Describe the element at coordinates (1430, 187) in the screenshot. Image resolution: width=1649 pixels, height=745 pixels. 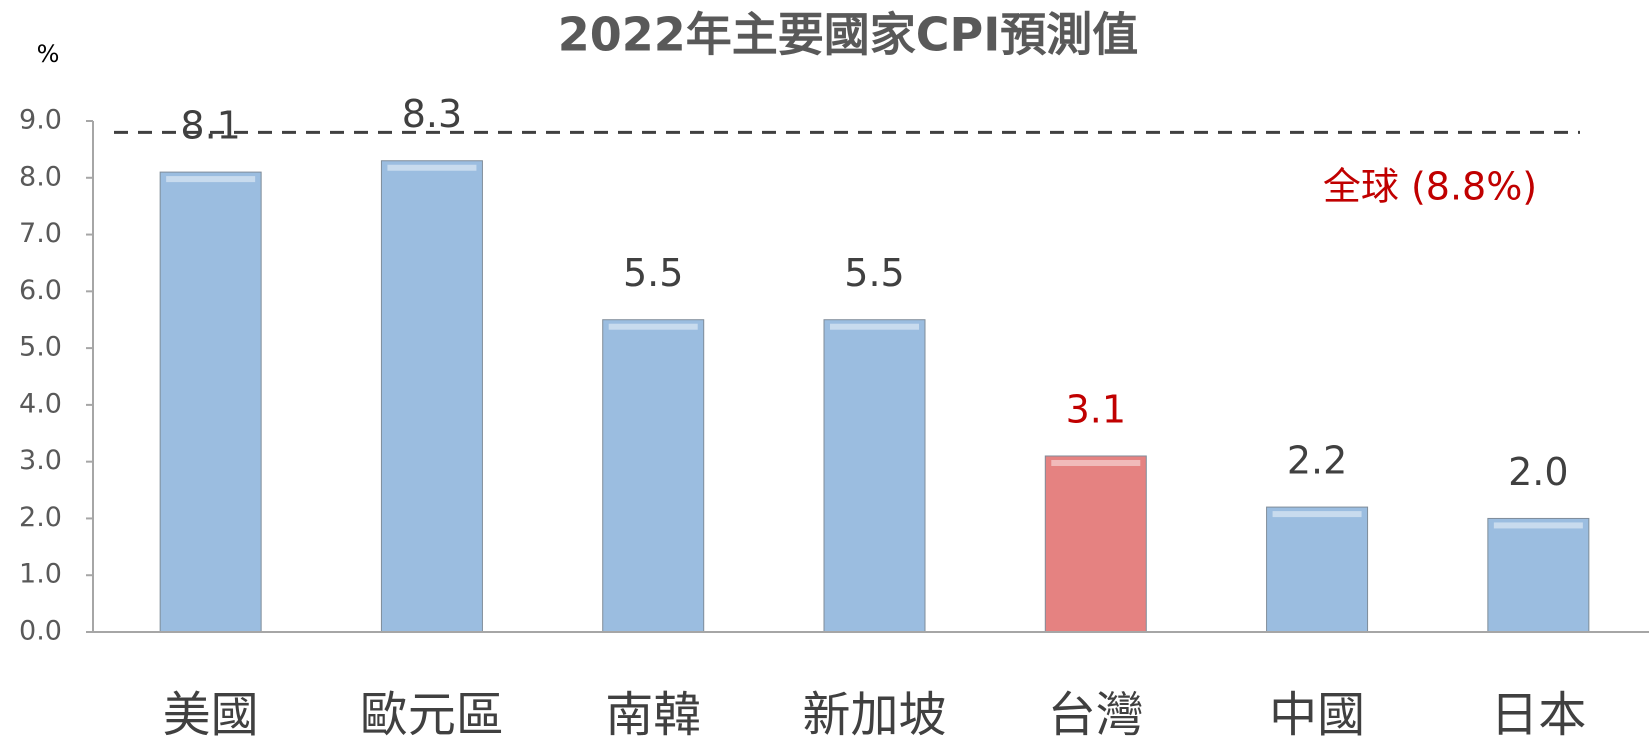
I see `reference-label: 全球 (8.8%)` at that location.